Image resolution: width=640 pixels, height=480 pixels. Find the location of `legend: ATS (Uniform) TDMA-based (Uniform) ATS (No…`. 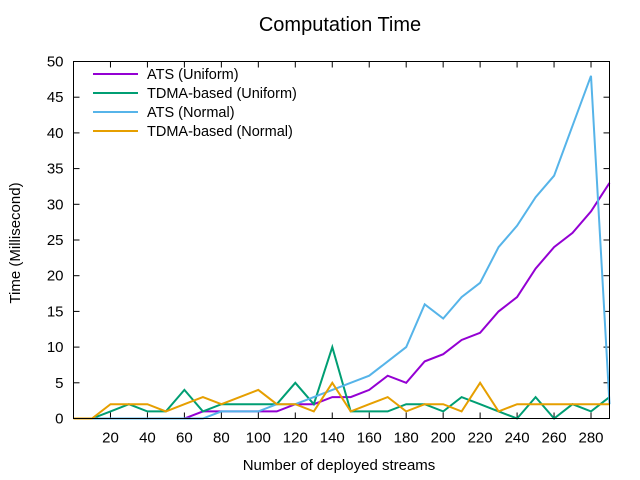

legend: ATS (Uniform) TDMA-based (Uniform) ATS (No… is located at coordinates (195, 103).